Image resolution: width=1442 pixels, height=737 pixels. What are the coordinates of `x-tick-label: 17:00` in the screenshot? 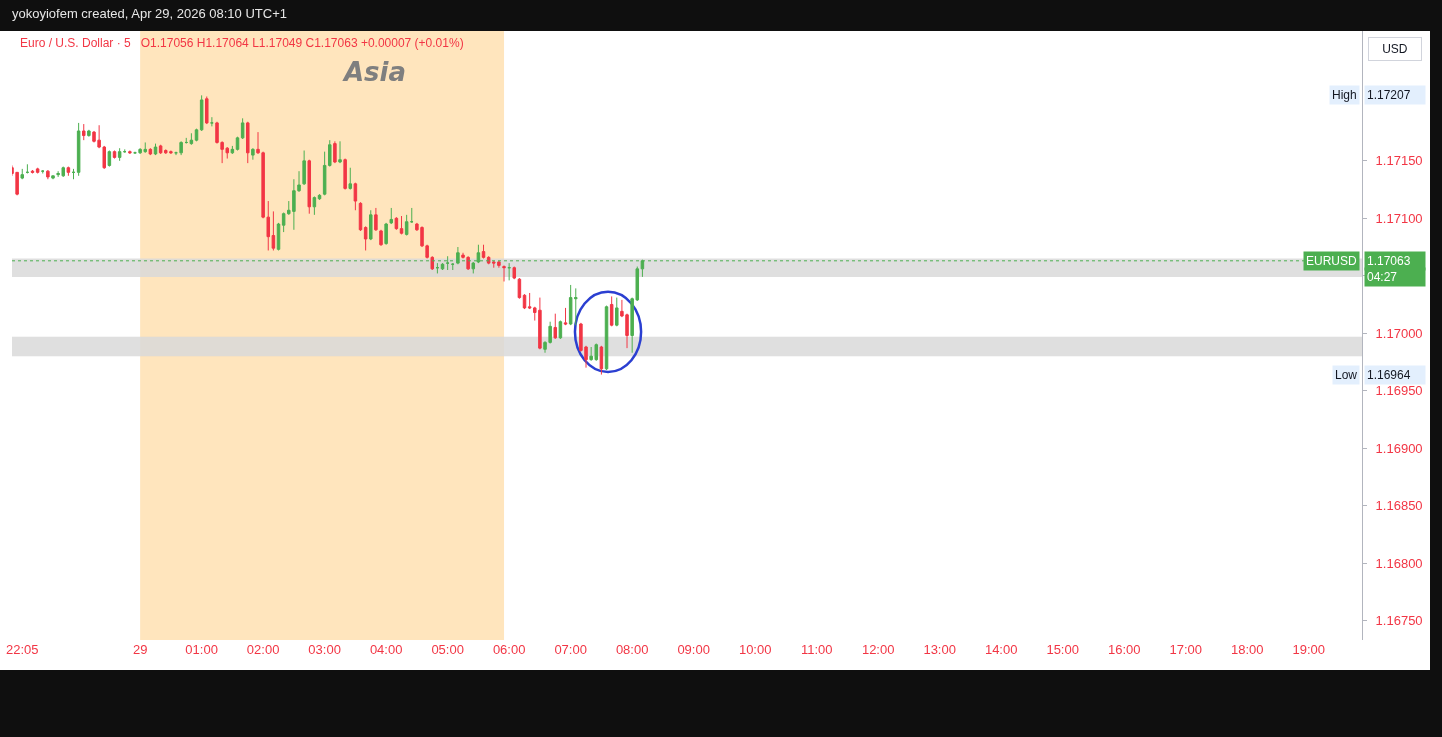 It's located at (1185, 649).